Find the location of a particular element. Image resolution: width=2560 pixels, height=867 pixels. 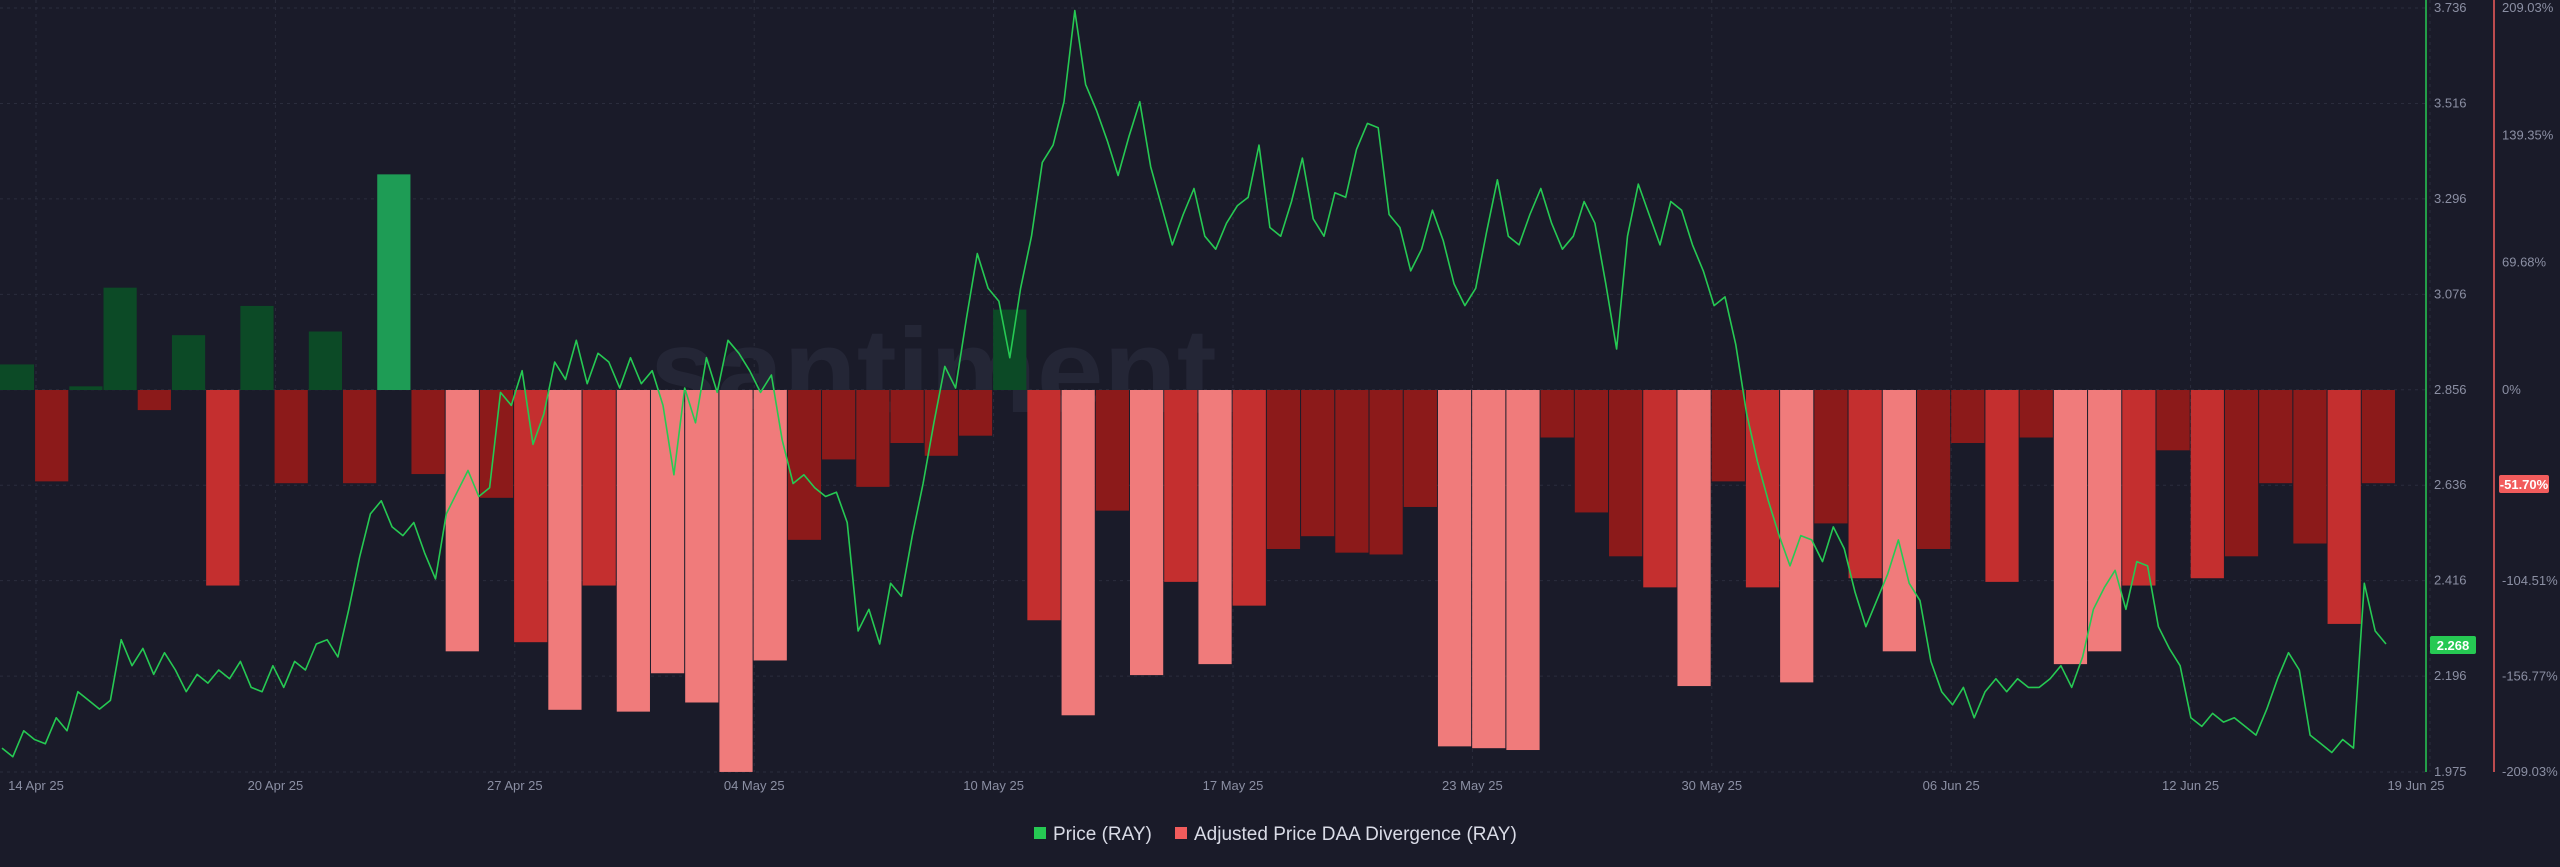

price-tick-label: 2.196 is located at coordinates (2450, 675).